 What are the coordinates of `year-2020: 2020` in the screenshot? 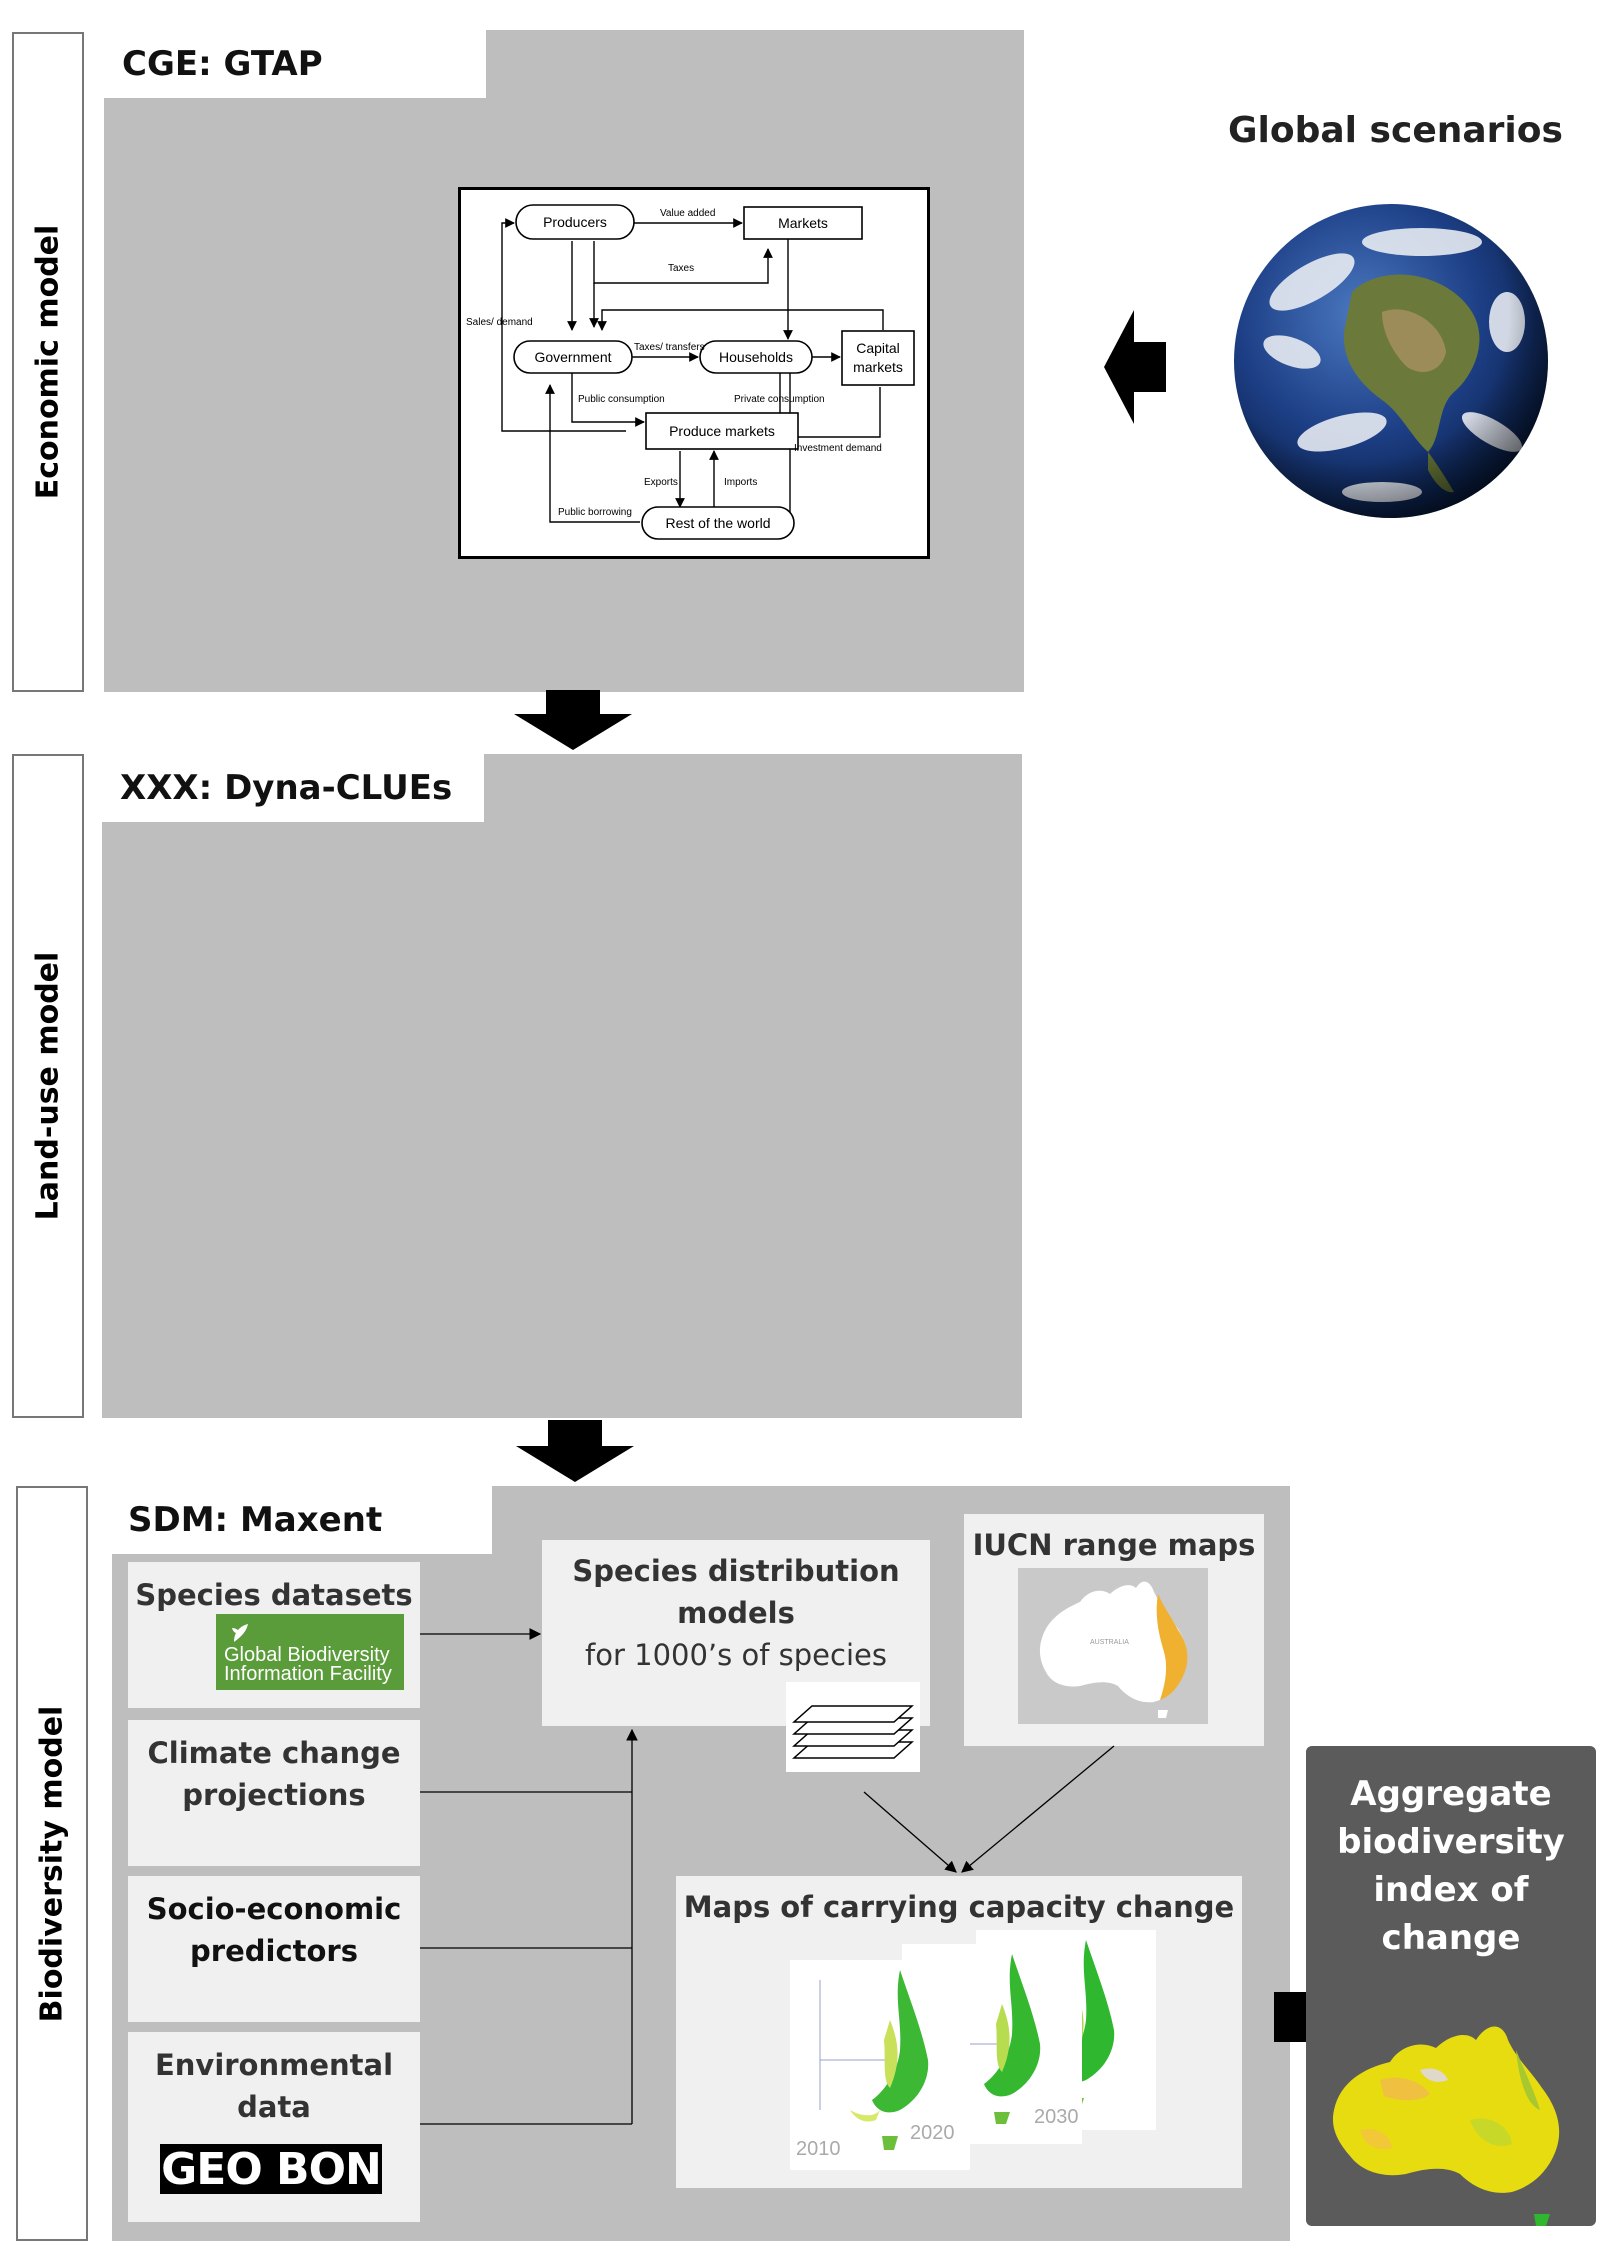 It's located at (932, 2133).